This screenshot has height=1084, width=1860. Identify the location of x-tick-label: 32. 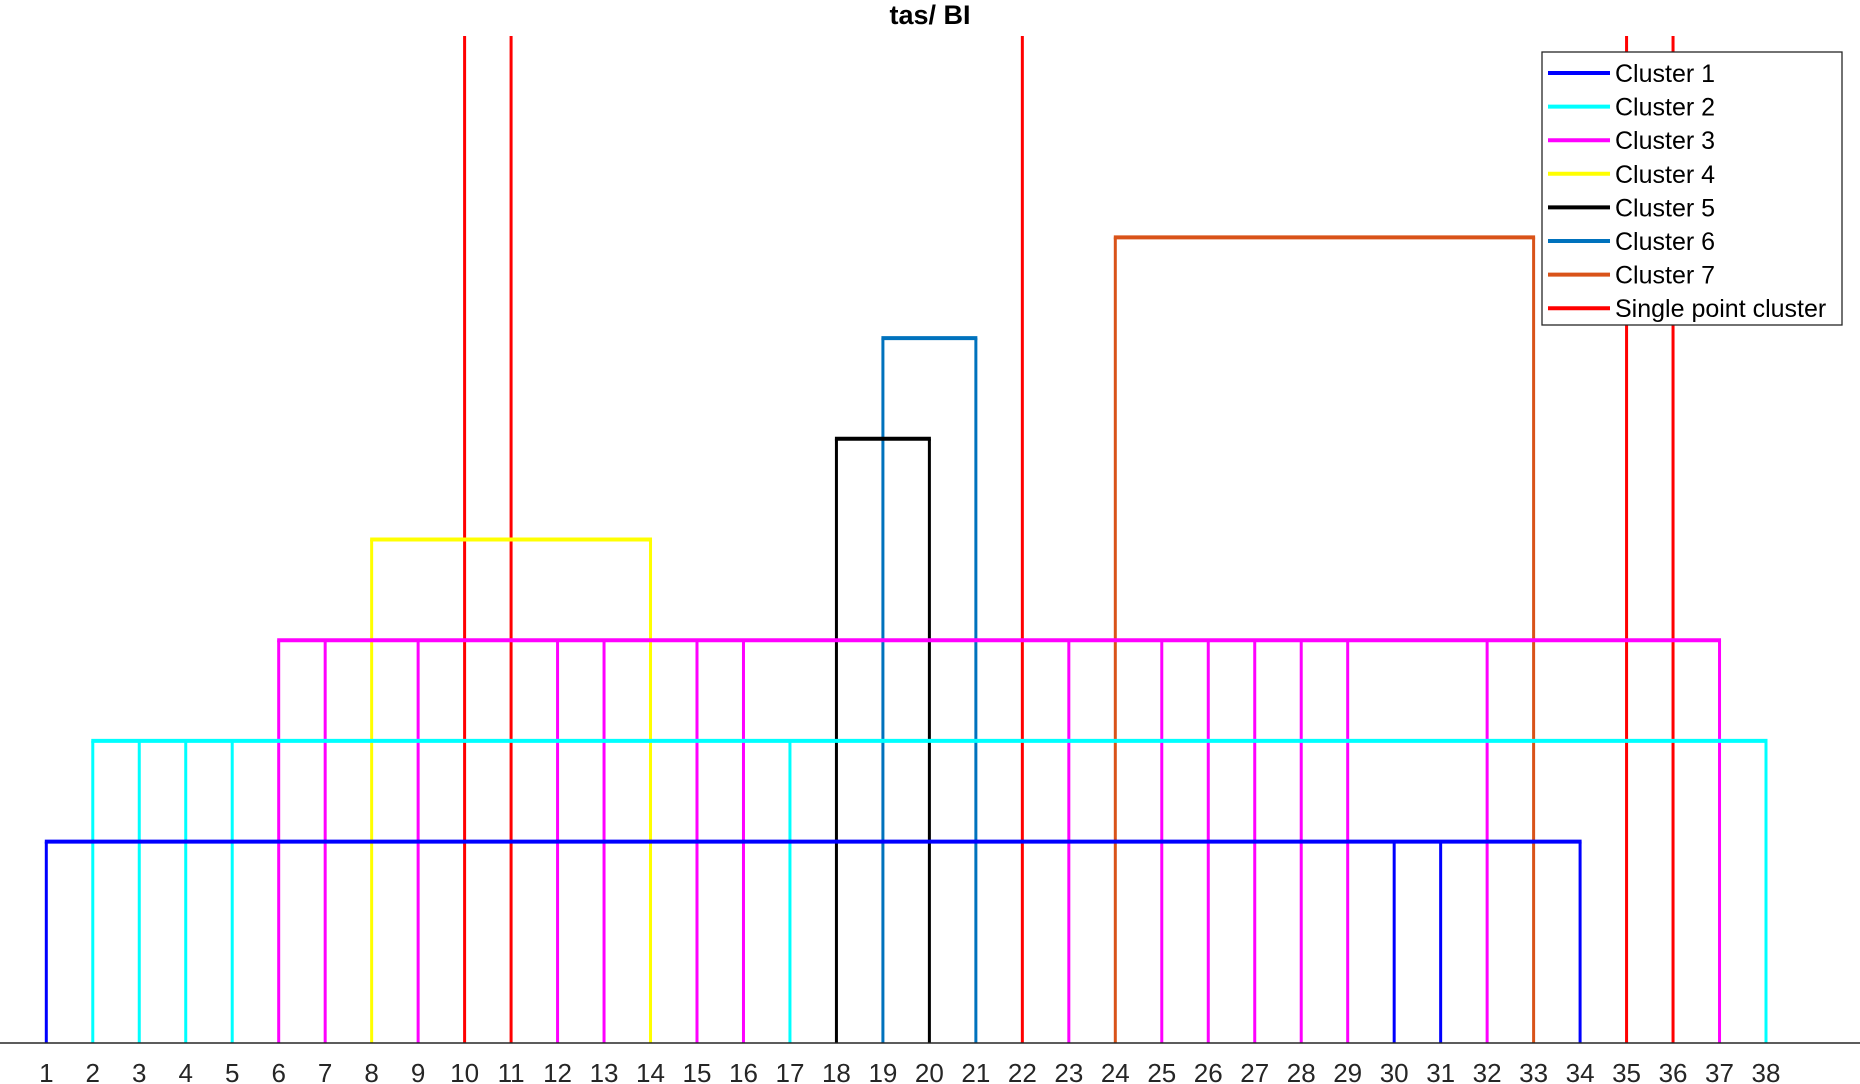
(1487, 1071).